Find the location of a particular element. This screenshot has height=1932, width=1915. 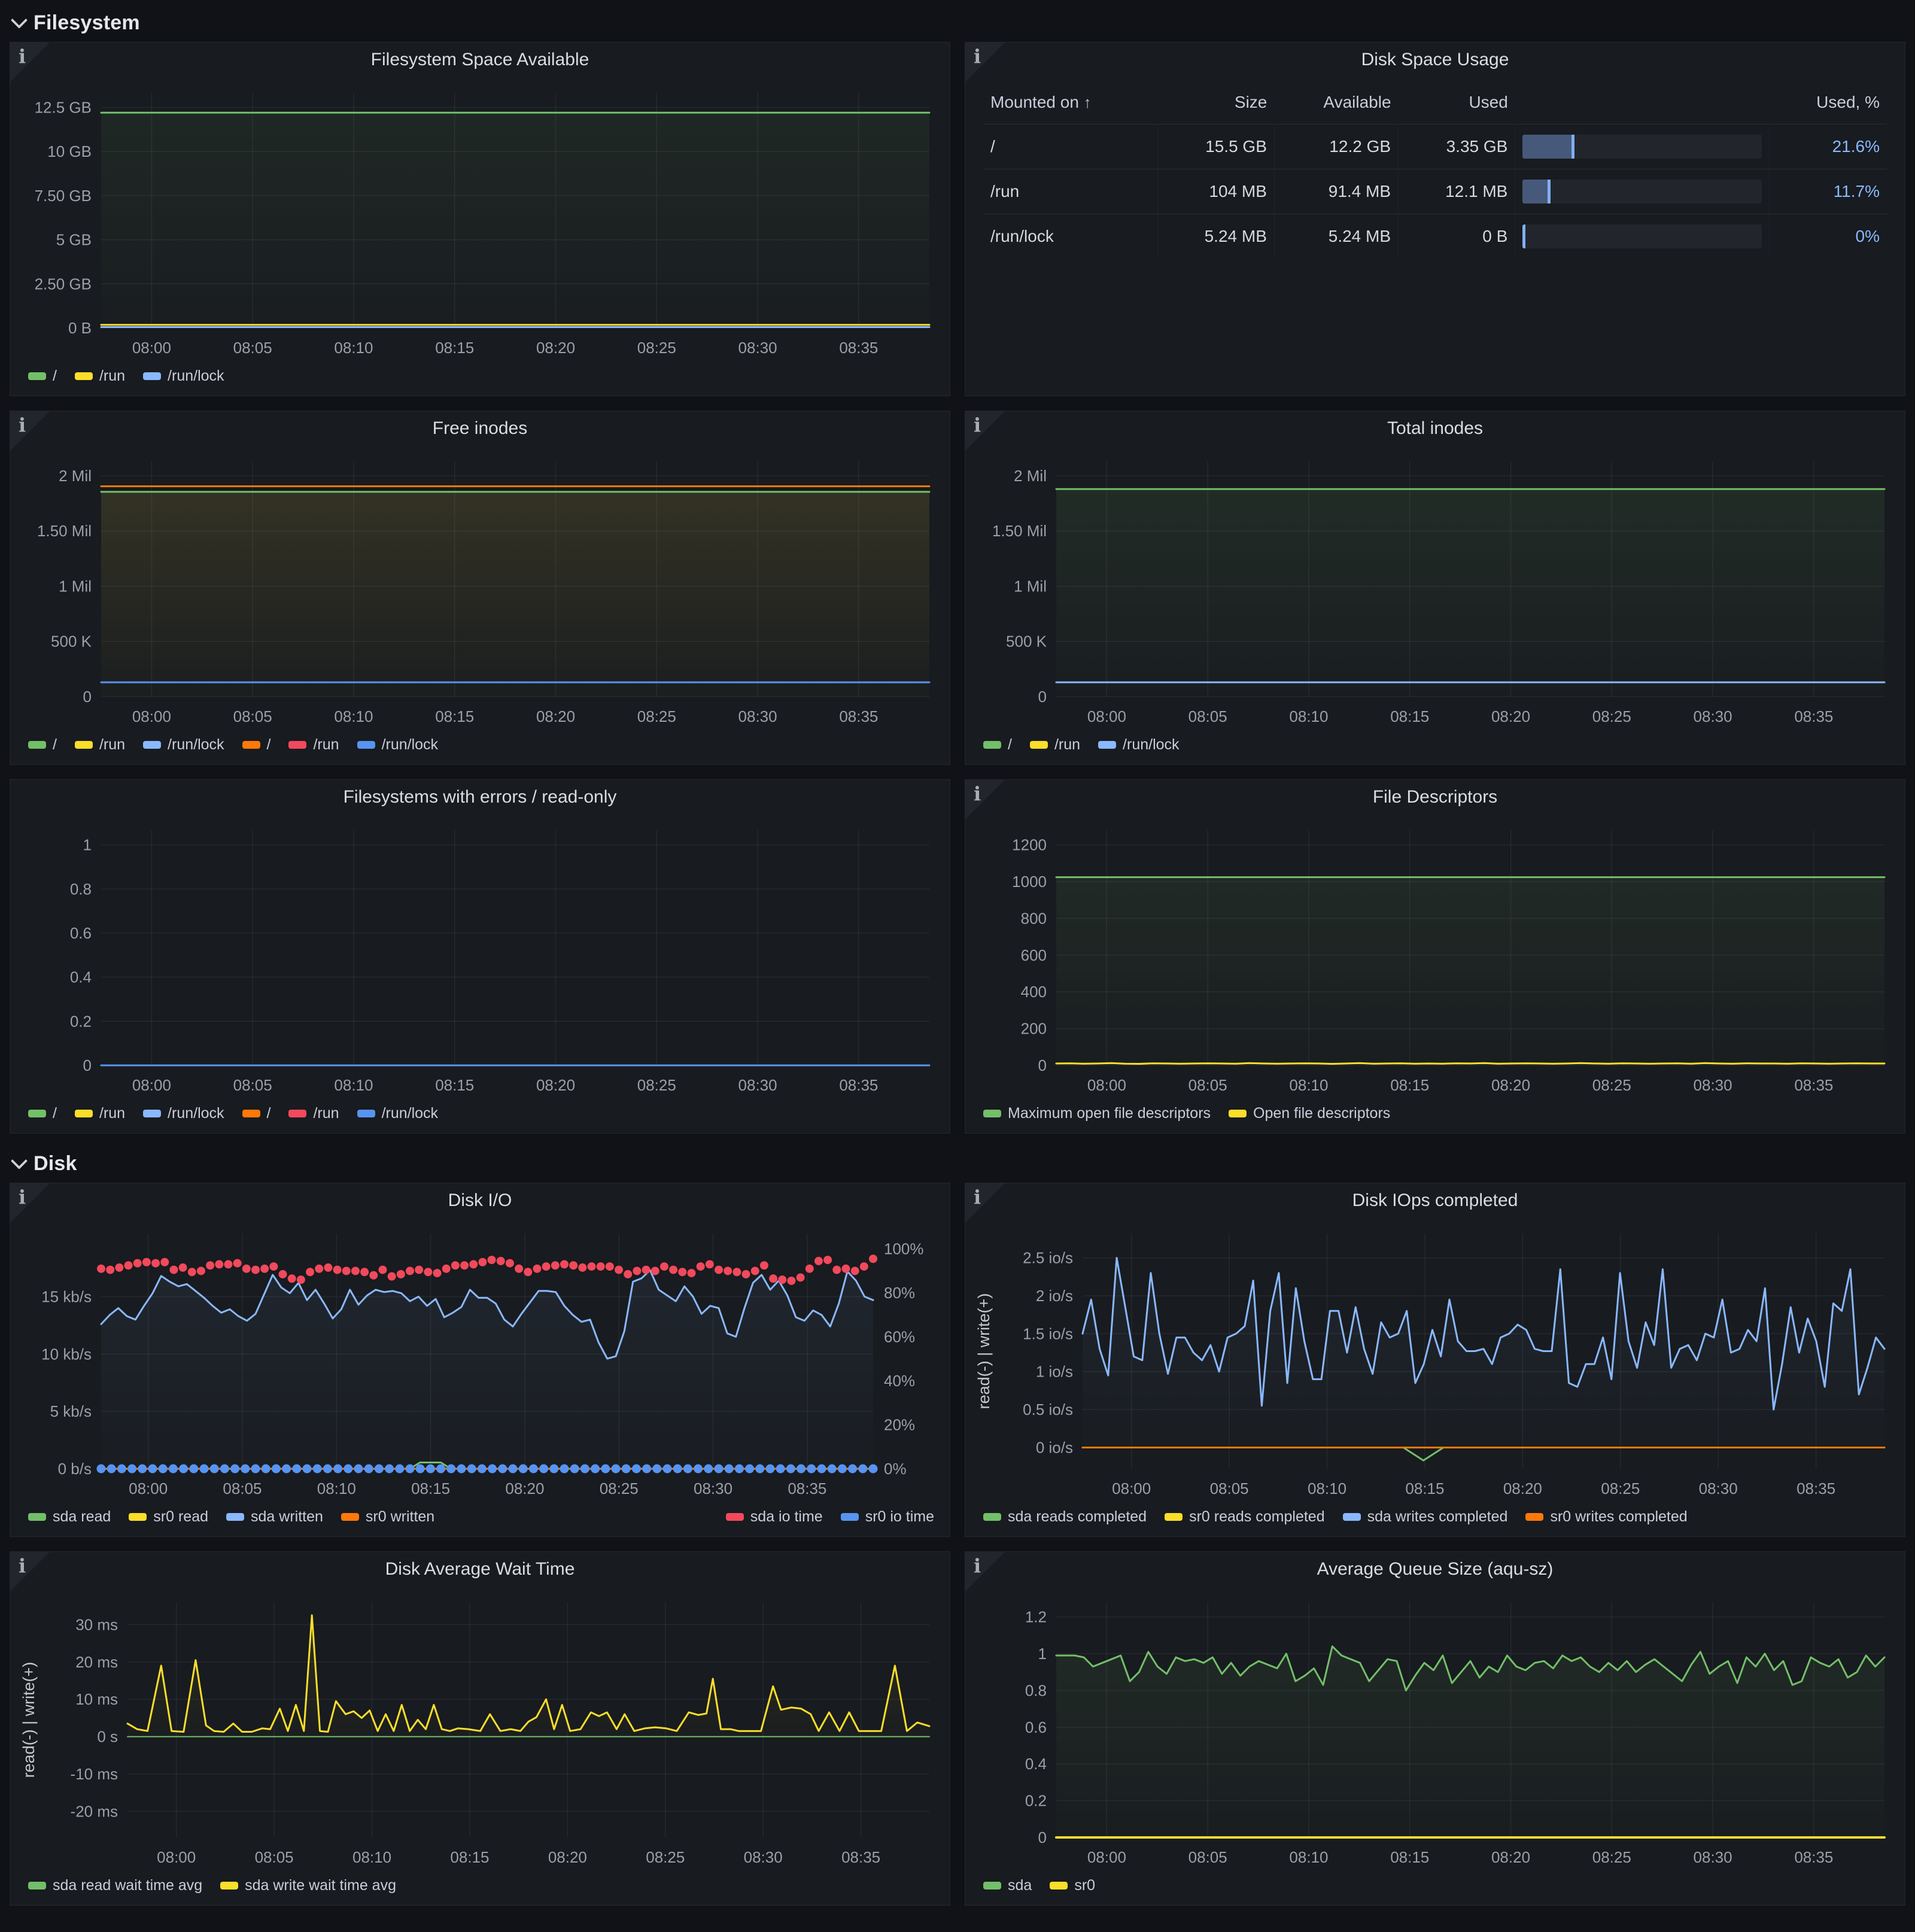

svg-text: 08:35 is located at coordinates (858, 716).